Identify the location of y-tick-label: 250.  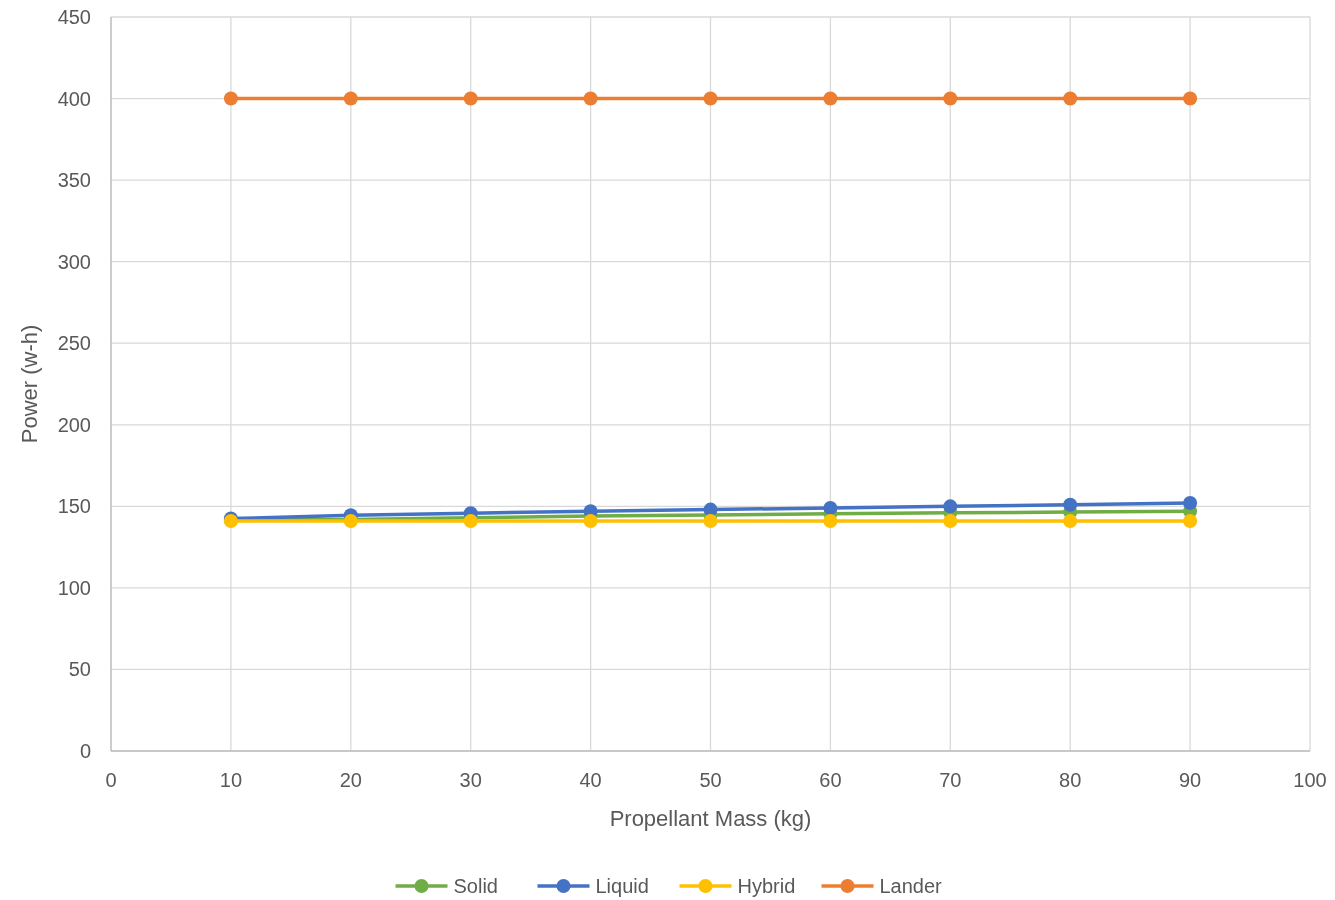
(74, 343).